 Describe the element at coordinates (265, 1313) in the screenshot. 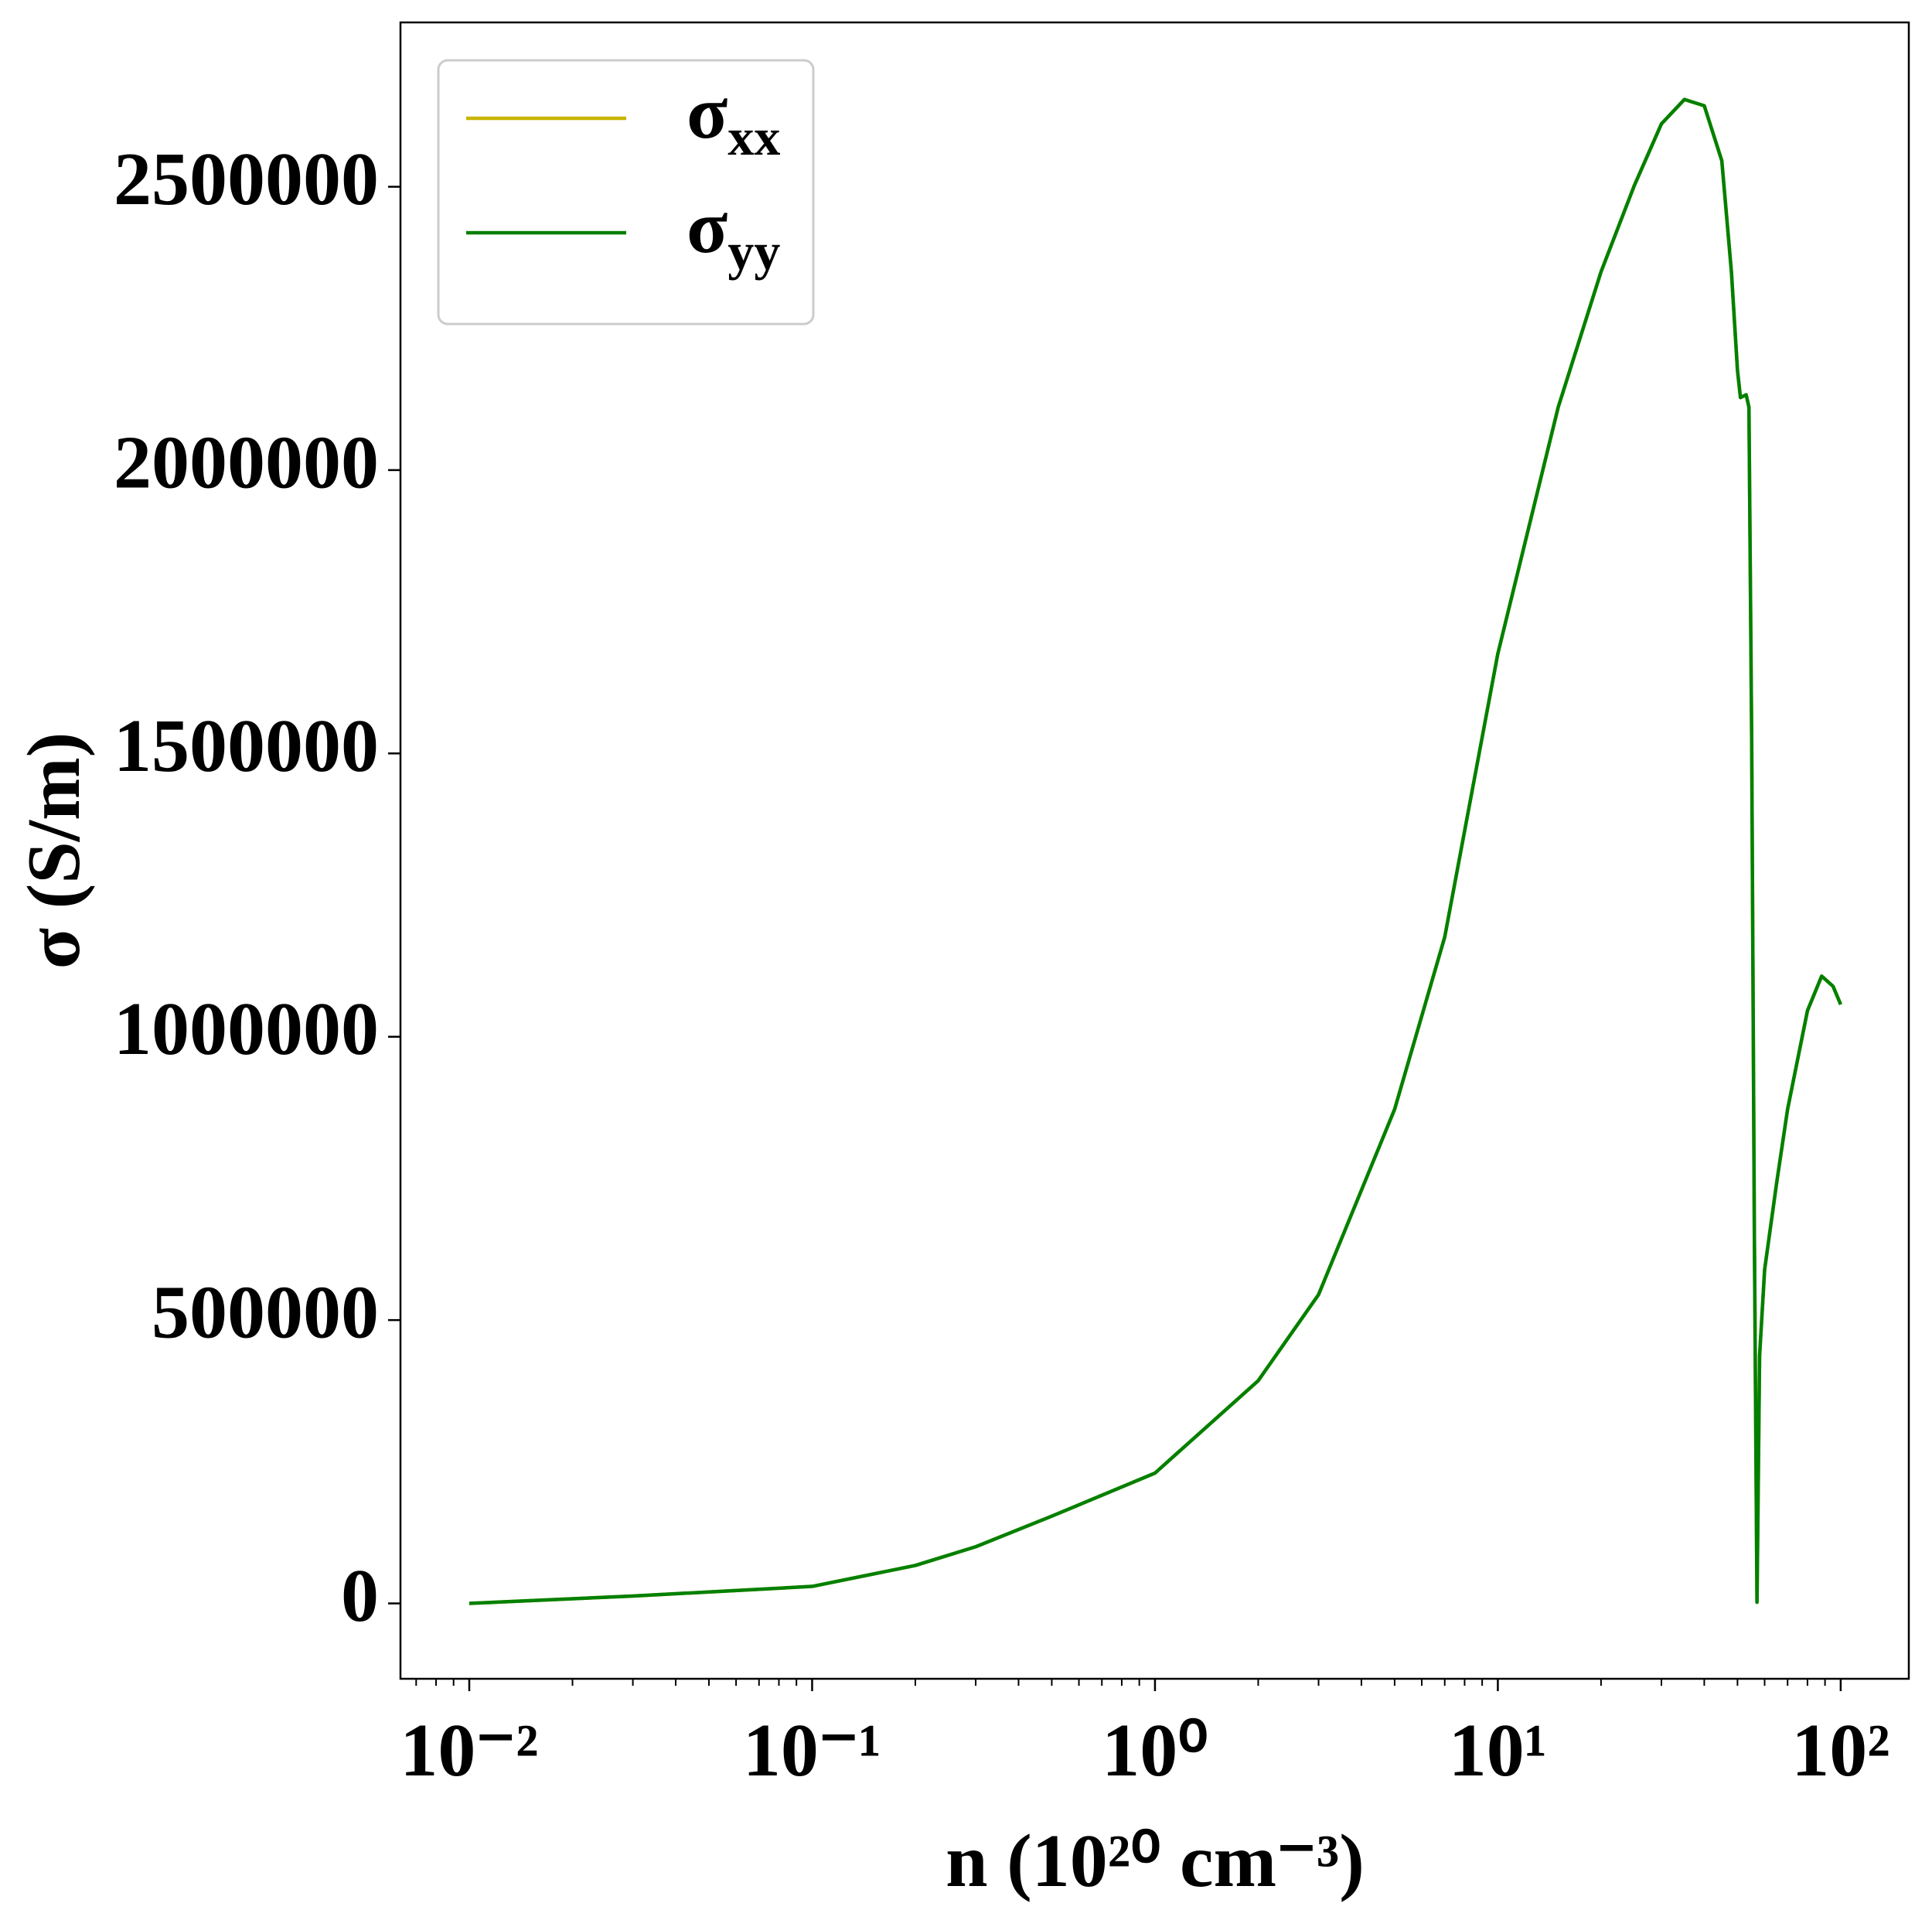

I see `y-tick-label: 500000` at that location.